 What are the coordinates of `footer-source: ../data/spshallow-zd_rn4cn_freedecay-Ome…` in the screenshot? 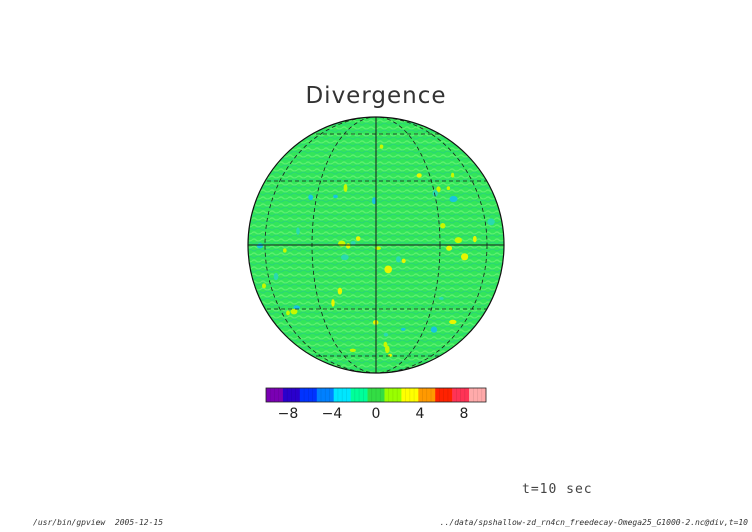 It's located at (593, 522).